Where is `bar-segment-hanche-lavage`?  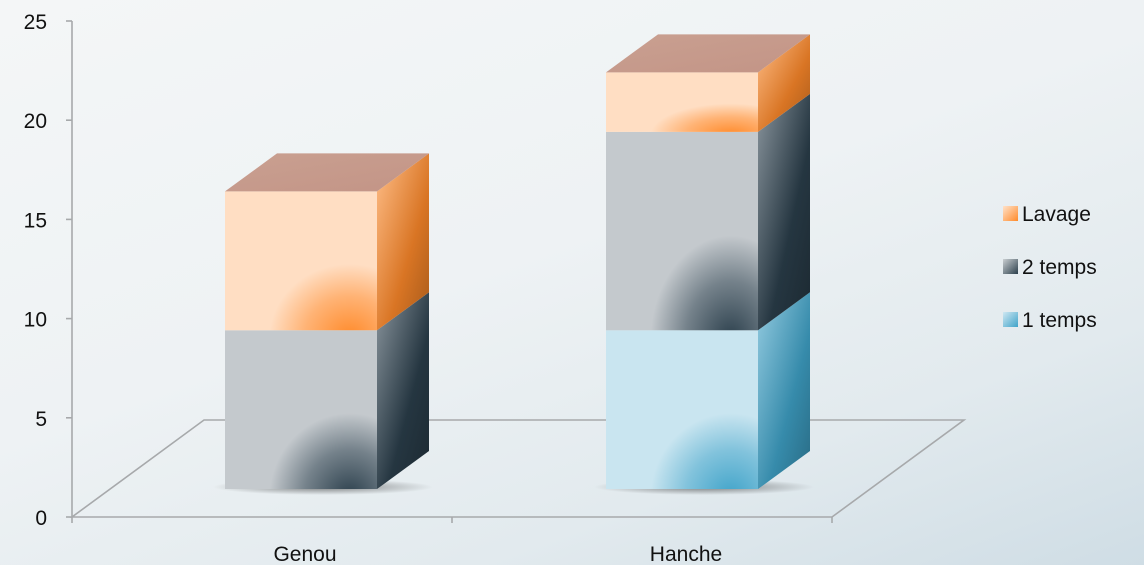 bar-segment-hanche-lavage is located at coordinates (708, 83).